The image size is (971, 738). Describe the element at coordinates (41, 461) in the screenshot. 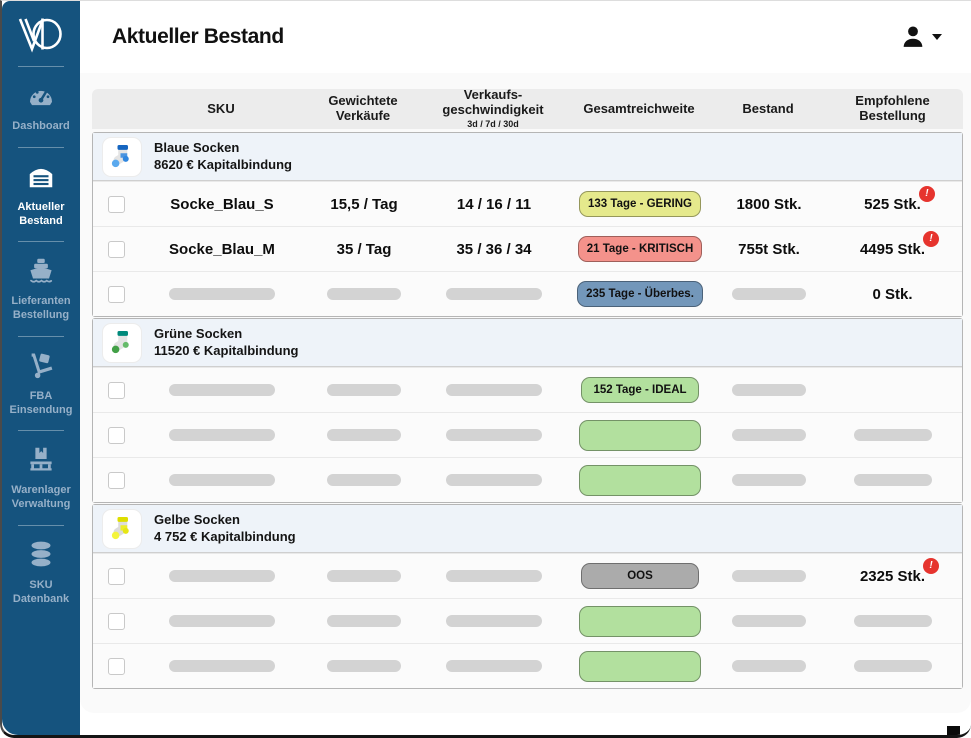

I see `pallet-icon` at that location.